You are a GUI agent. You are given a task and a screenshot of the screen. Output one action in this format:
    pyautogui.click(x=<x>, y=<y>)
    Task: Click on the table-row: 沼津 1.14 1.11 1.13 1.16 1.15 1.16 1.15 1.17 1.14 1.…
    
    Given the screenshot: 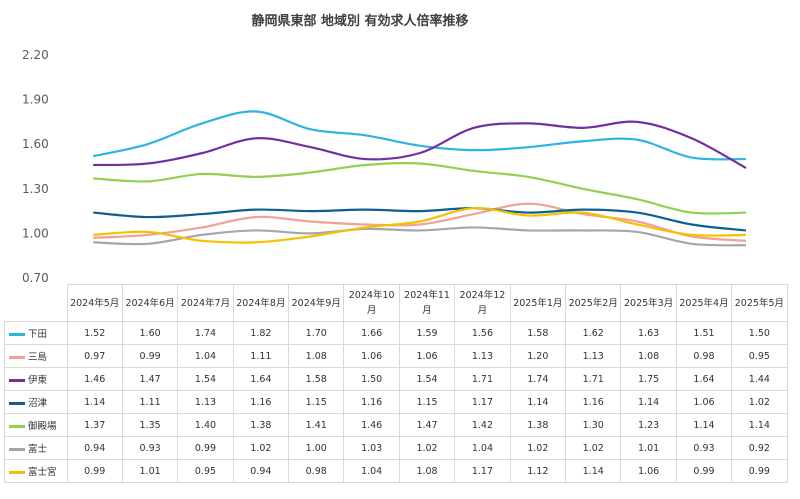 What is the action you would take?
    pyautogui.click(x=396, y=402)
    